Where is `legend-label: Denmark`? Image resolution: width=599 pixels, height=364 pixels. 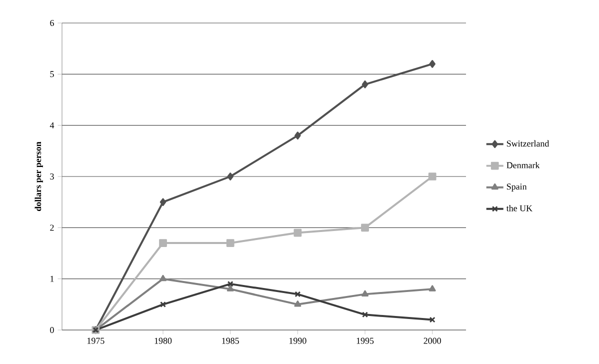
legend-label: Denmark is located at coordinates (523, 165).